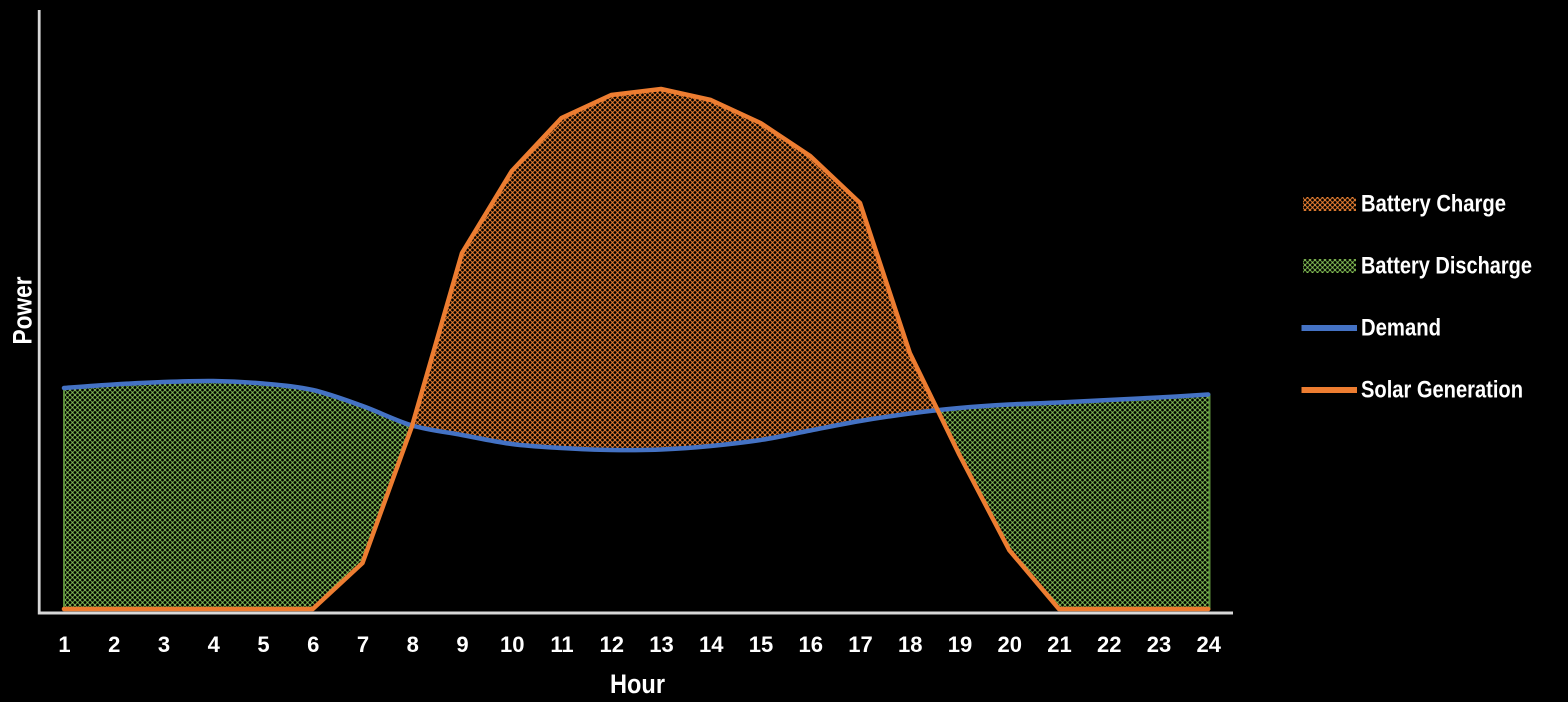  I want to click on svg-text: 15, so click(761, 644).